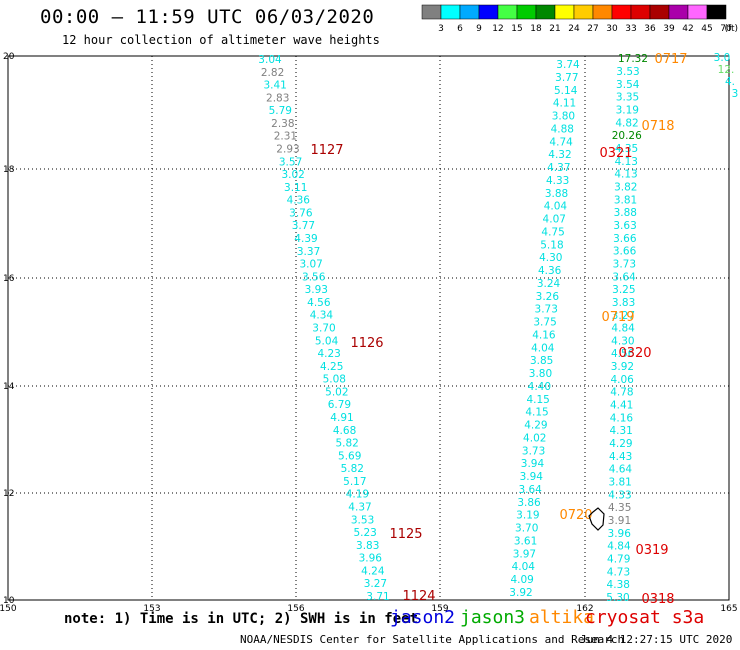 Image resolution: width=740 pixels, height=650 pixels. I want to click on pass-time-label: 0720, so click(575, 515).